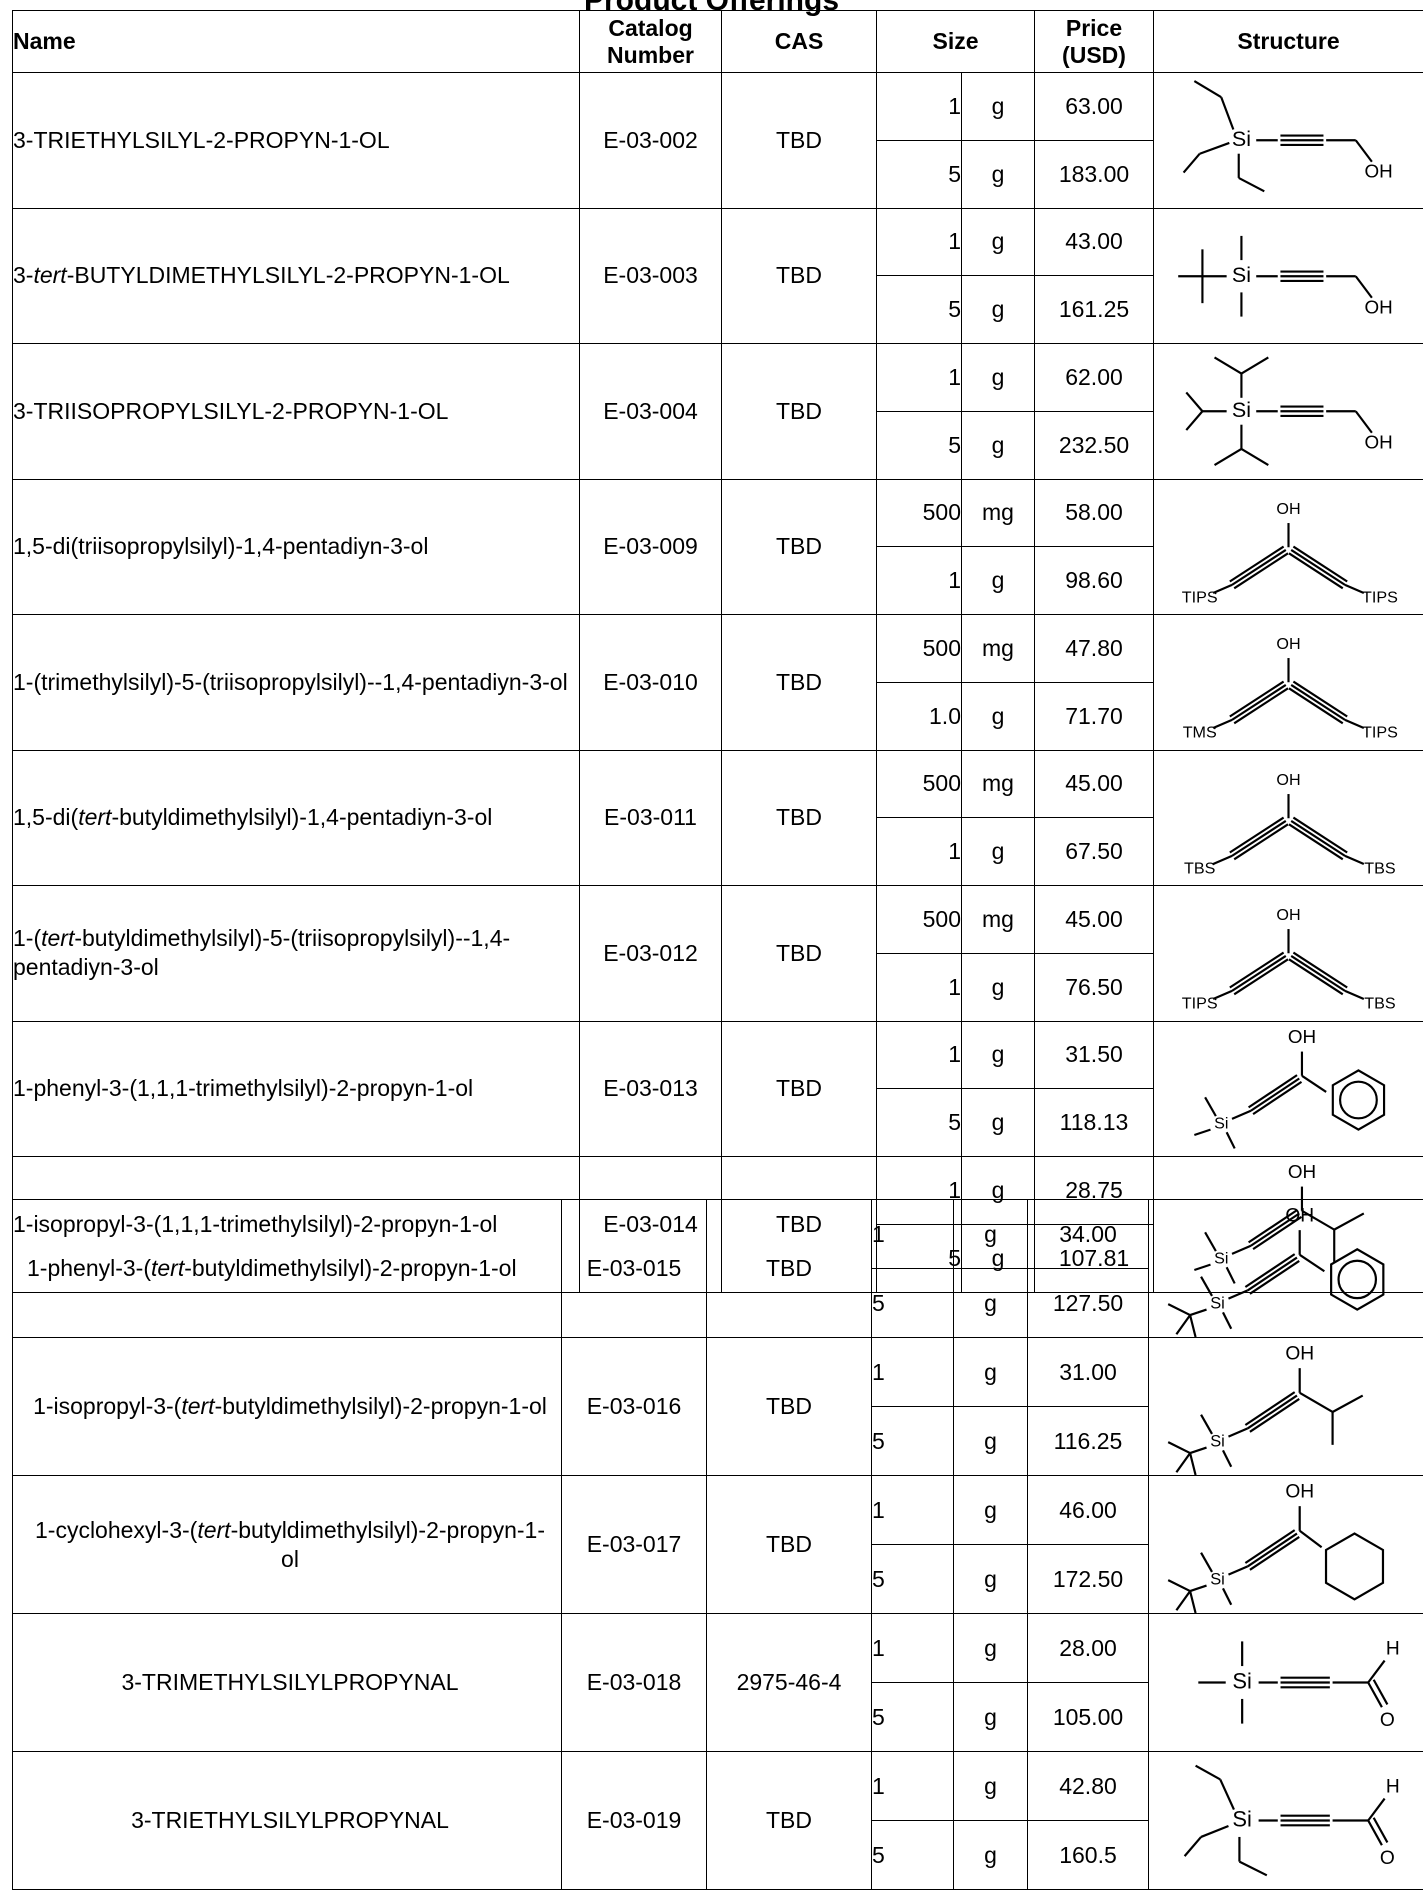  Describe the element at coordinates (1088, 1441) in the screenshot. I see `price-cell: 116.25` at that location.